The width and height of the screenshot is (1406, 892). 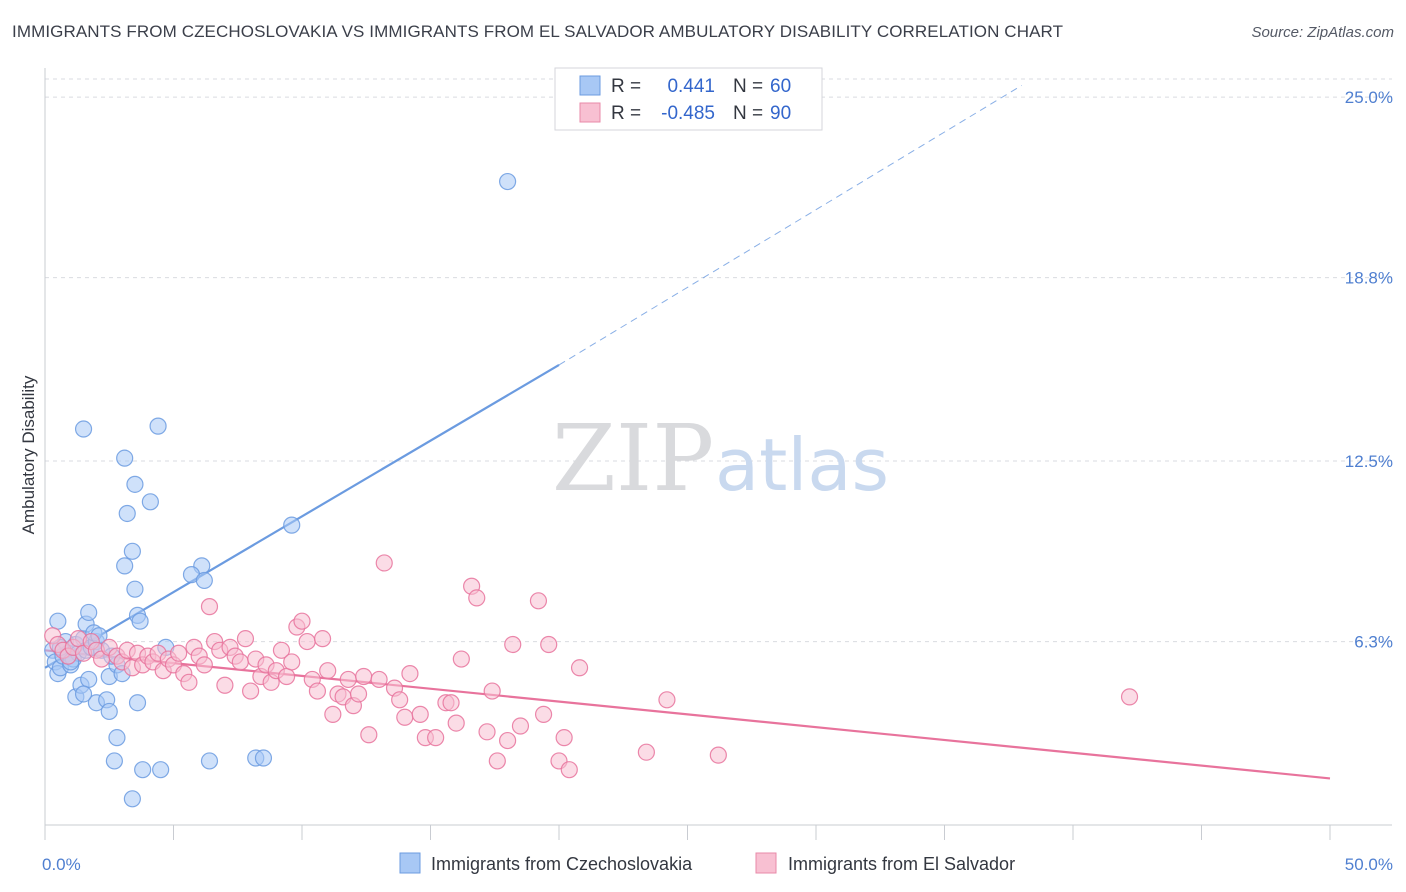 I want to click on y-tick-label: 25.0%, so click(x=1369, y=97).